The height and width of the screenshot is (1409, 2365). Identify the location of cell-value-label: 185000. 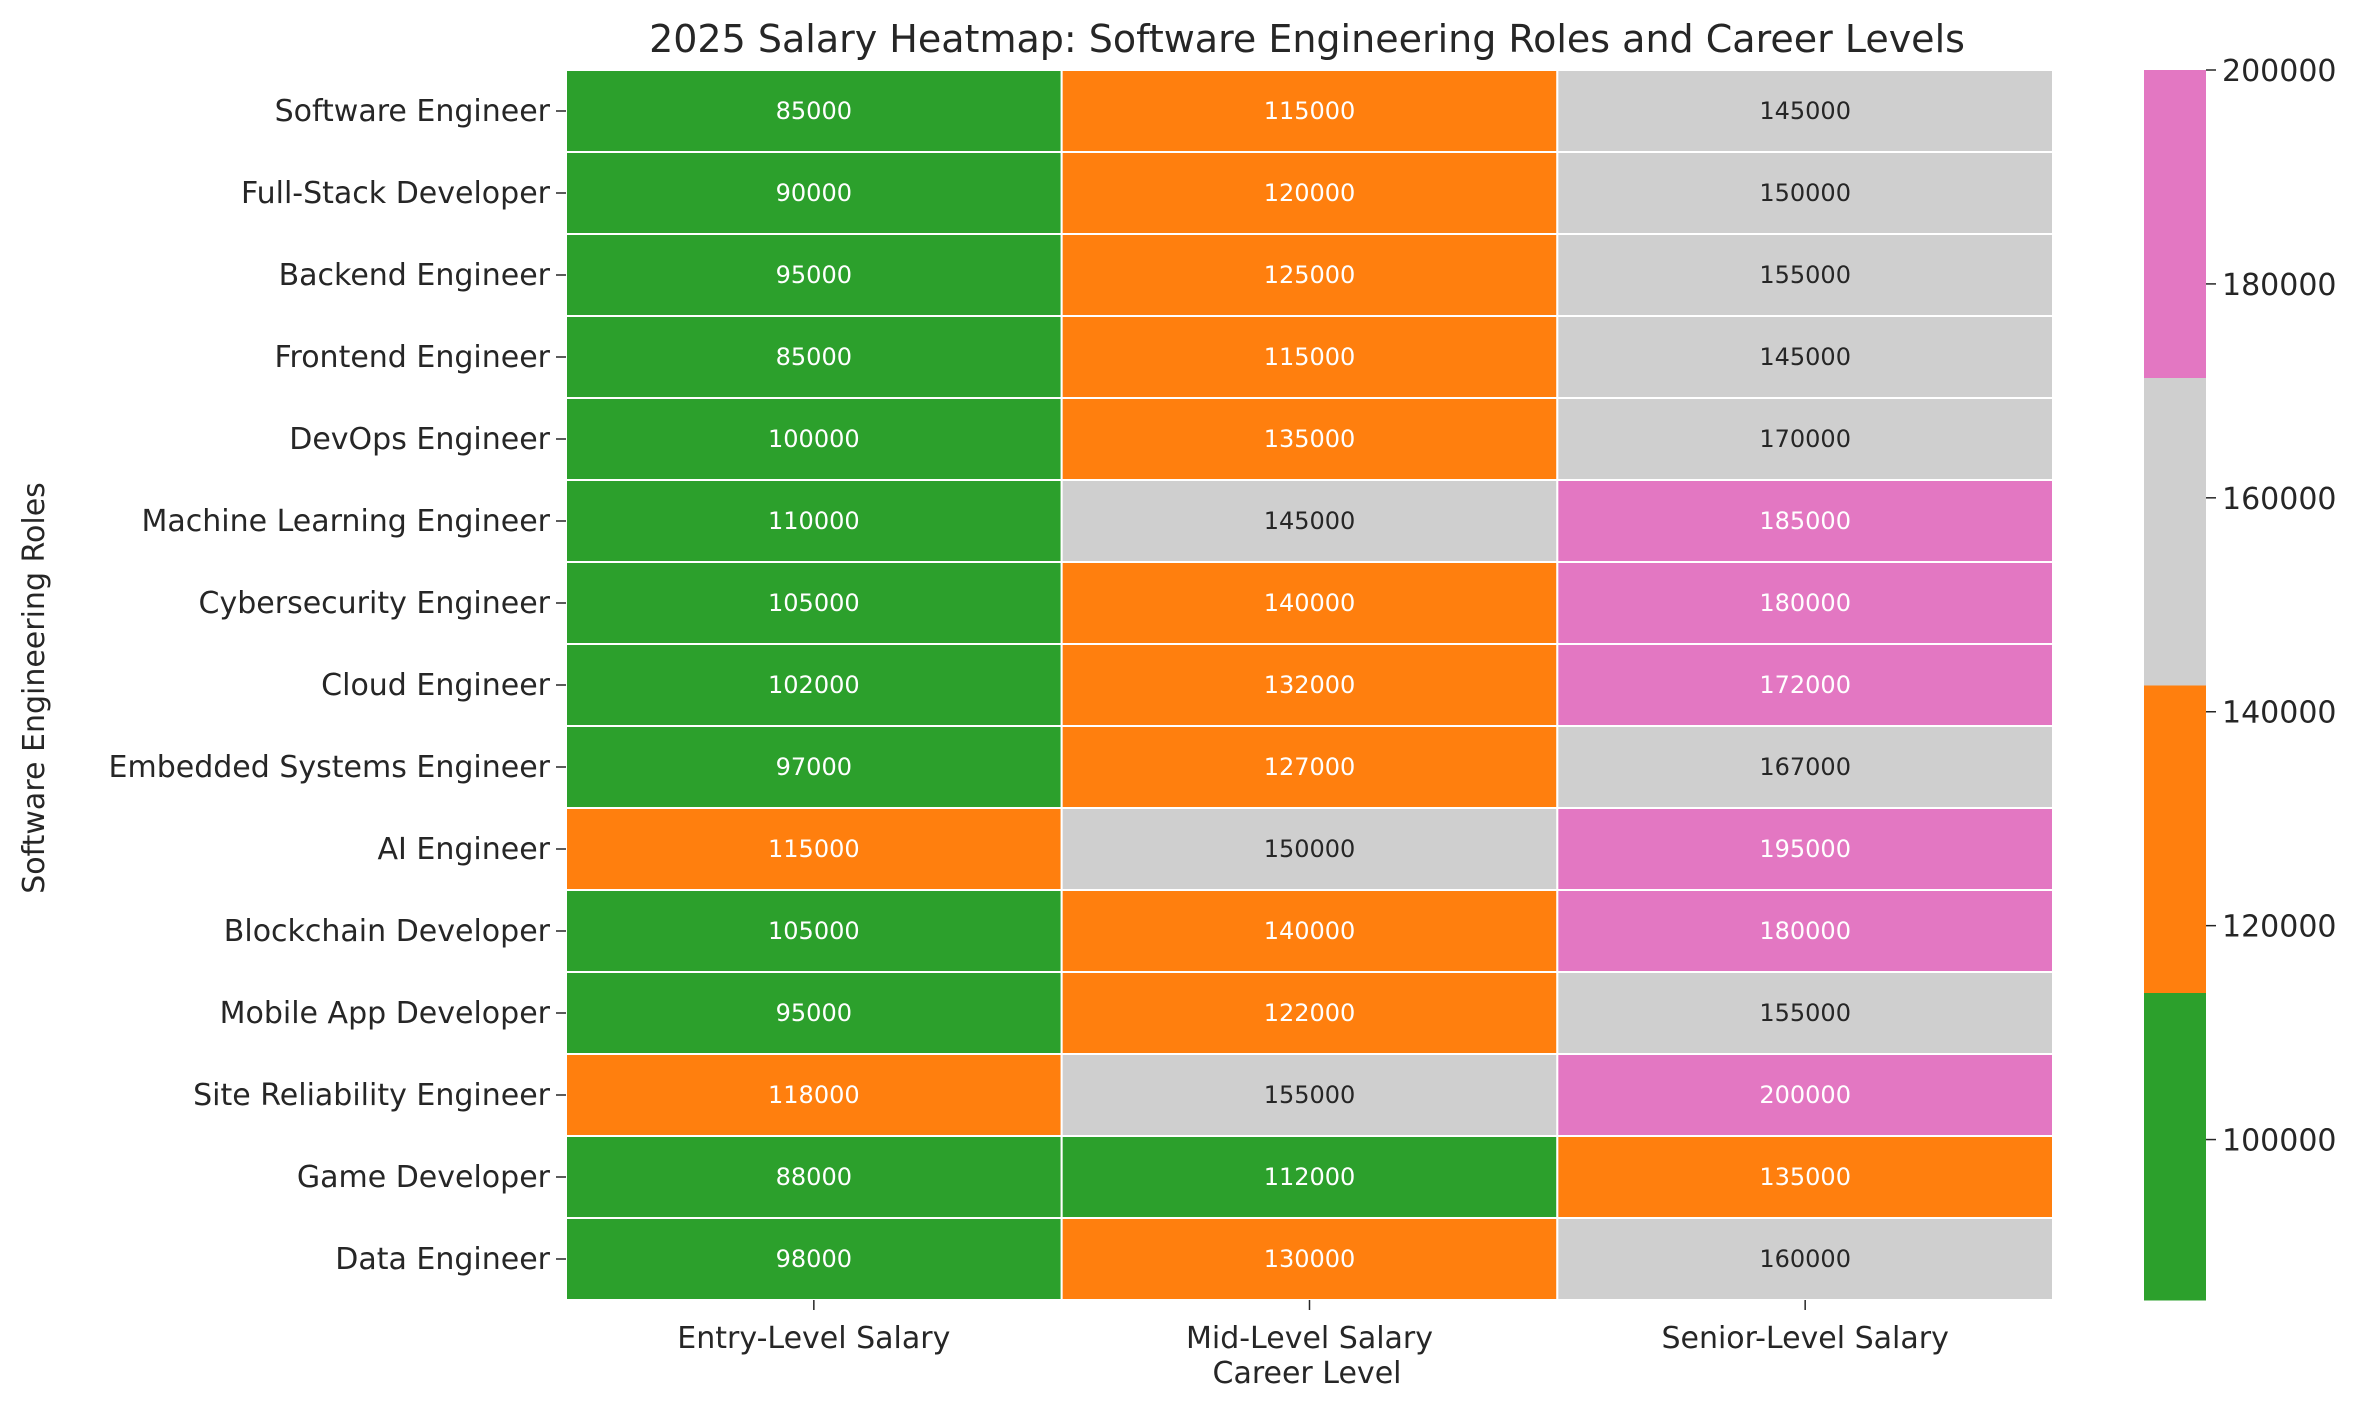
(1805, 521).